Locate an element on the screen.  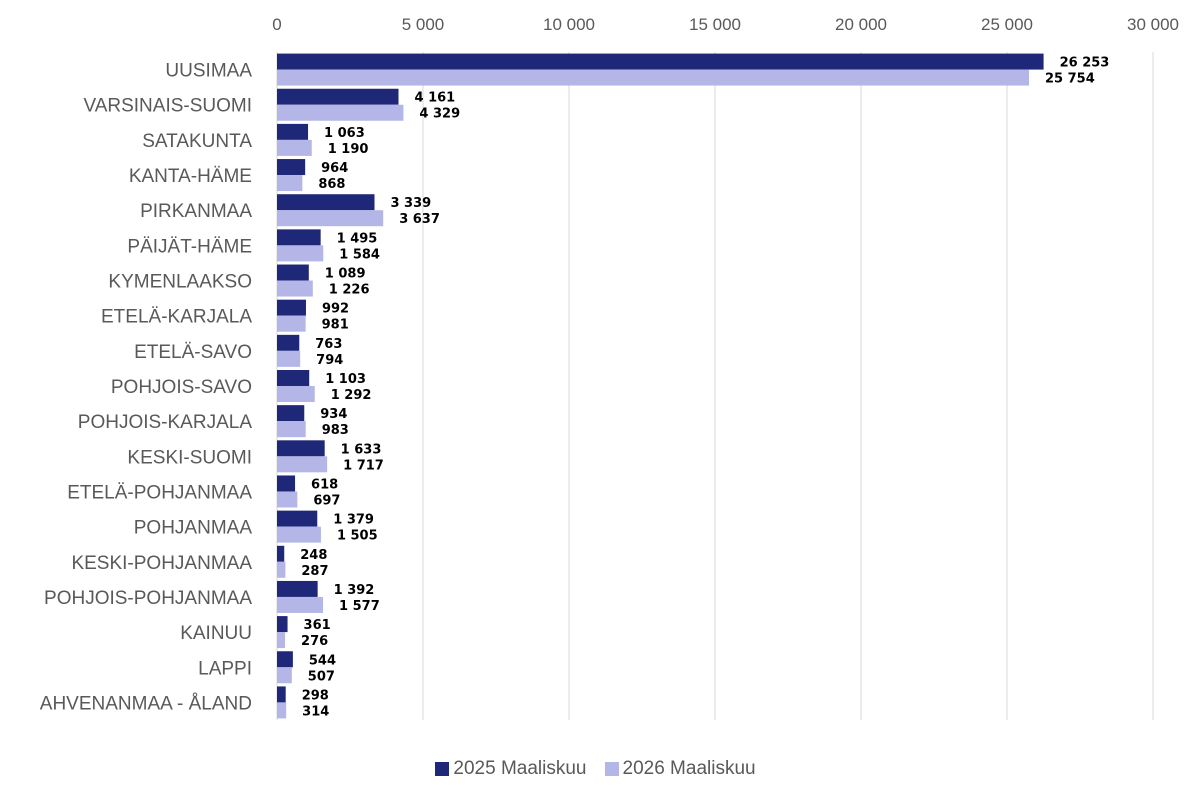
category-label: SATAKUNTA is located at coordinates (197, 141).